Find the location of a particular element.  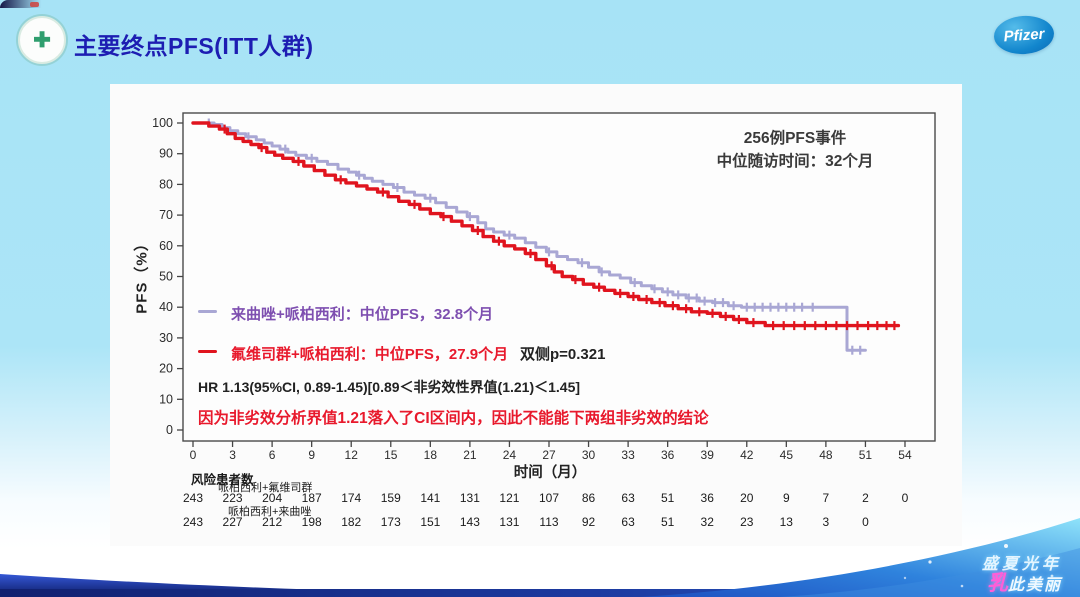

risk-count: 173 is located at coordinates (390, 522).